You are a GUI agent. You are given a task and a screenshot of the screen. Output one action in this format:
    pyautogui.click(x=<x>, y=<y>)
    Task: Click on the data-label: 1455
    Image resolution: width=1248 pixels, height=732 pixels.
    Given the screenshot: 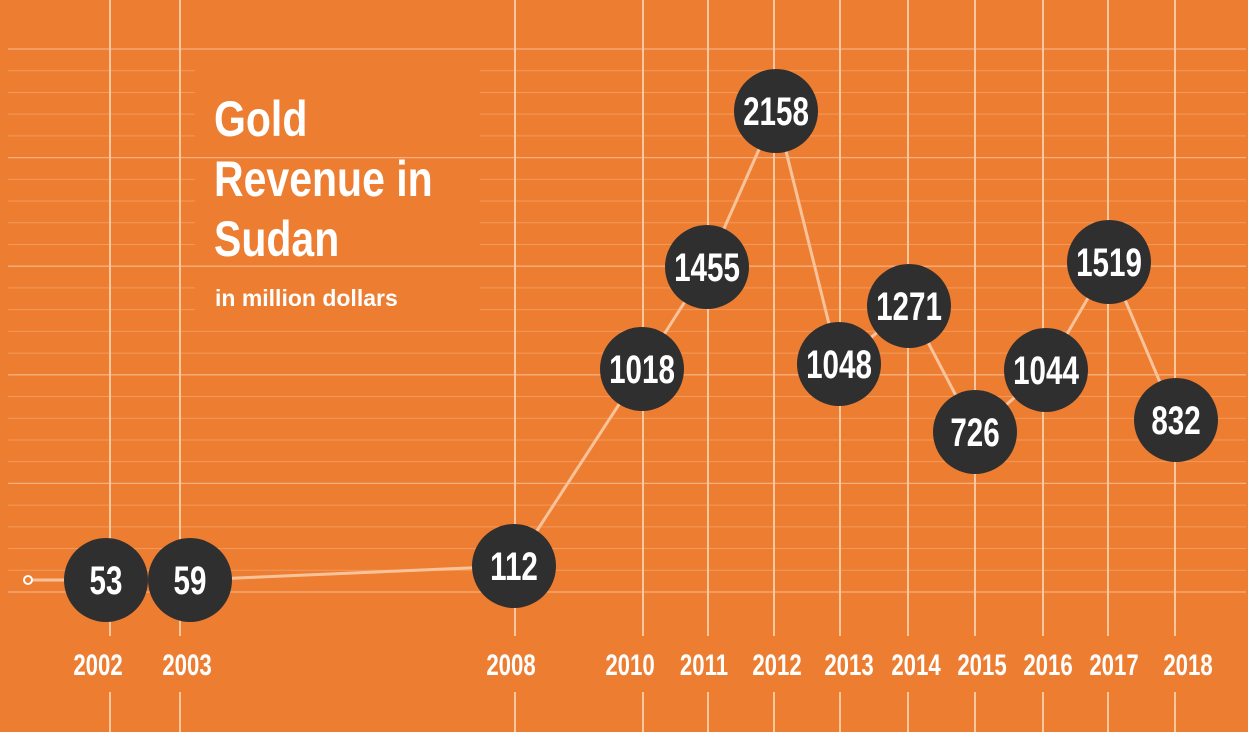 What is the action you would take?
    pyautogui.click(x=707, y=268)
    